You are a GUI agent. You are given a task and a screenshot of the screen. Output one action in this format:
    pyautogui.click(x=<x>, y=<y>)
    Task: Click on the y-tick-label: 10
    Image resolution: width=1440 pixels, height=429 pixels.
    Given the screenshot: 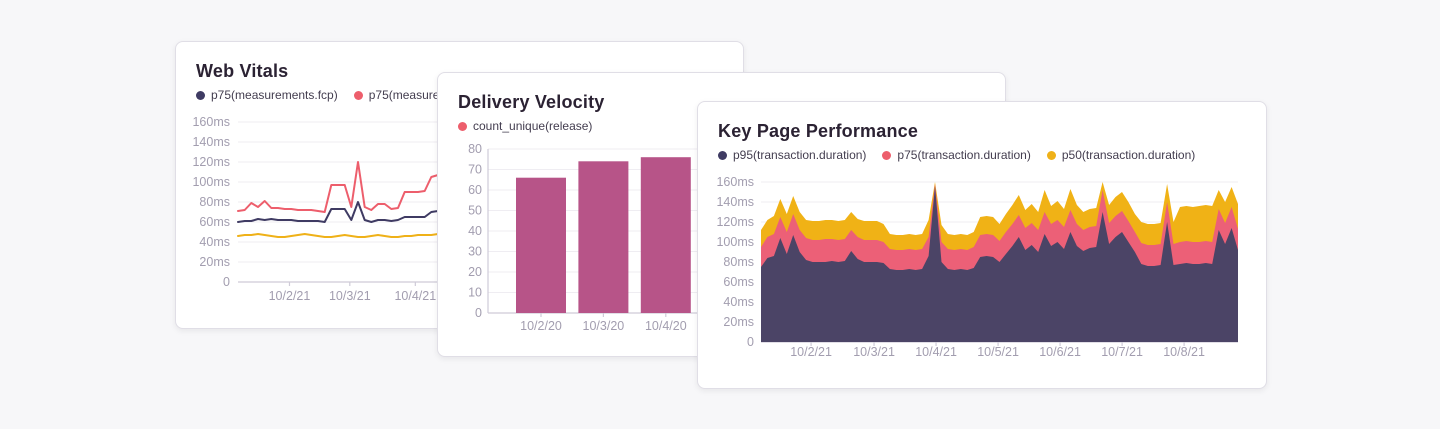 What is the action you would take?
    pyautogui.click(x=475, y=293)
    